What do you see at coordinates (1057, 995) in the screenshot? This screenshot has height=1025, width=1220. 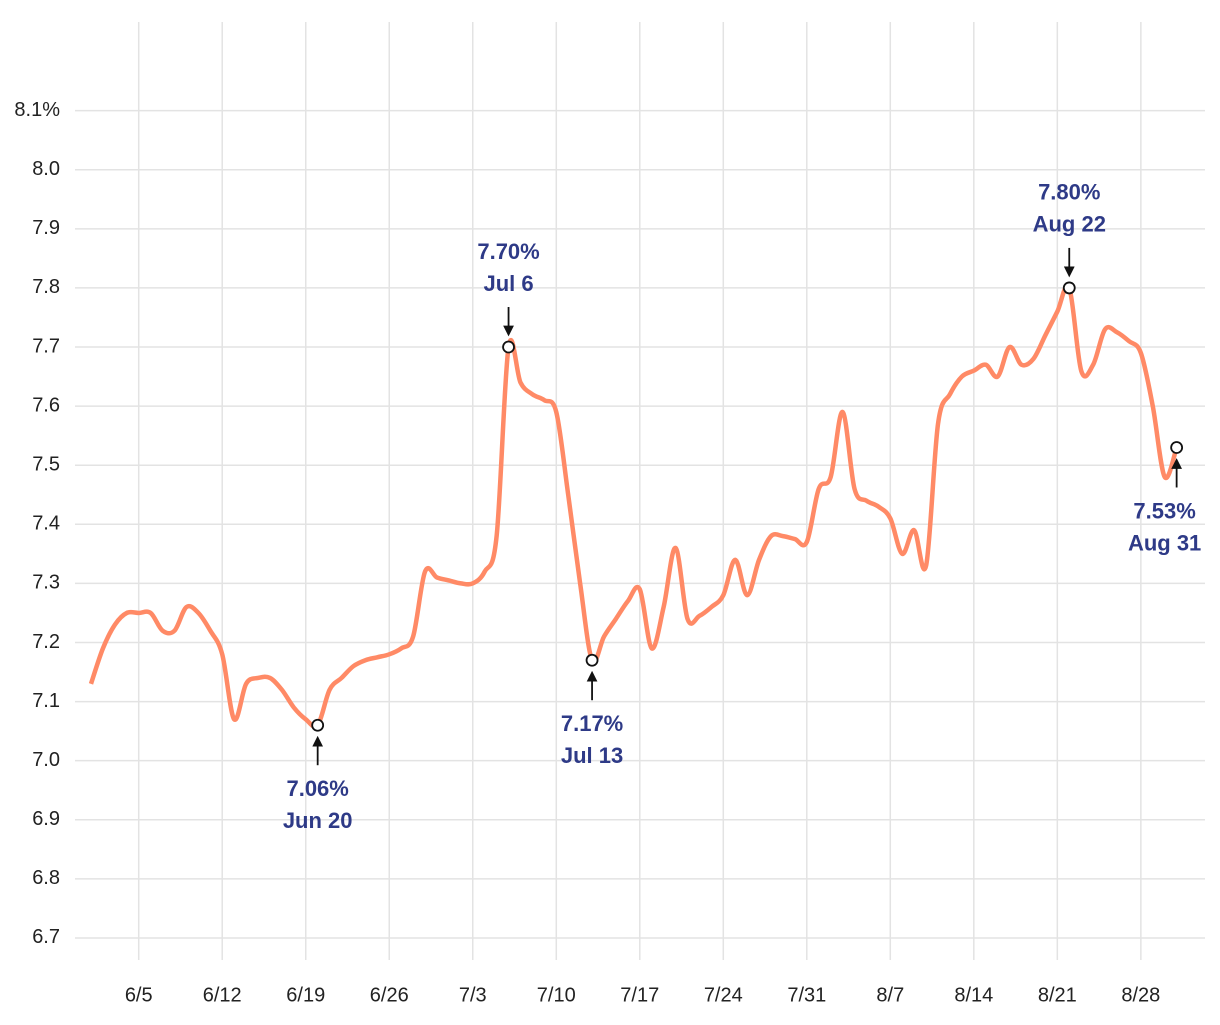 I see `x-tick-label: 8/21` at bounding box center [1057, 995].